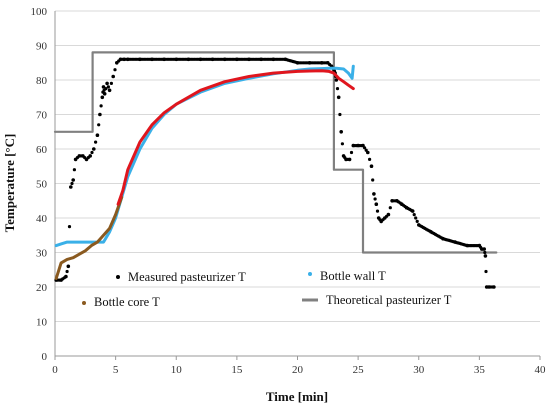 The width and height of the screenshot is (550, 410). I want to click on x-tick-40: 40, so click(541, 370).